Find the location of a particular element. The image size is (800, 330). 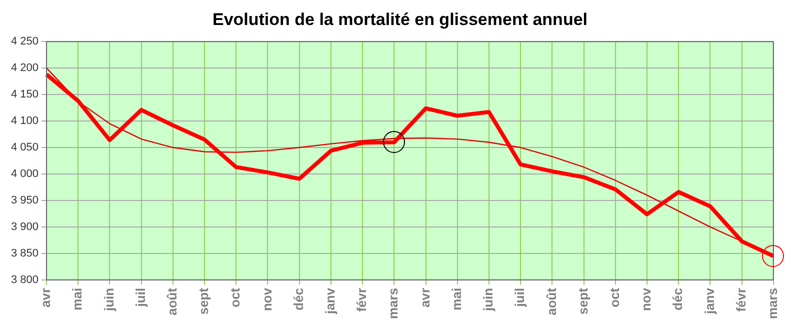

y-tick-label: 3 850 is located at coordinates (24, 253).